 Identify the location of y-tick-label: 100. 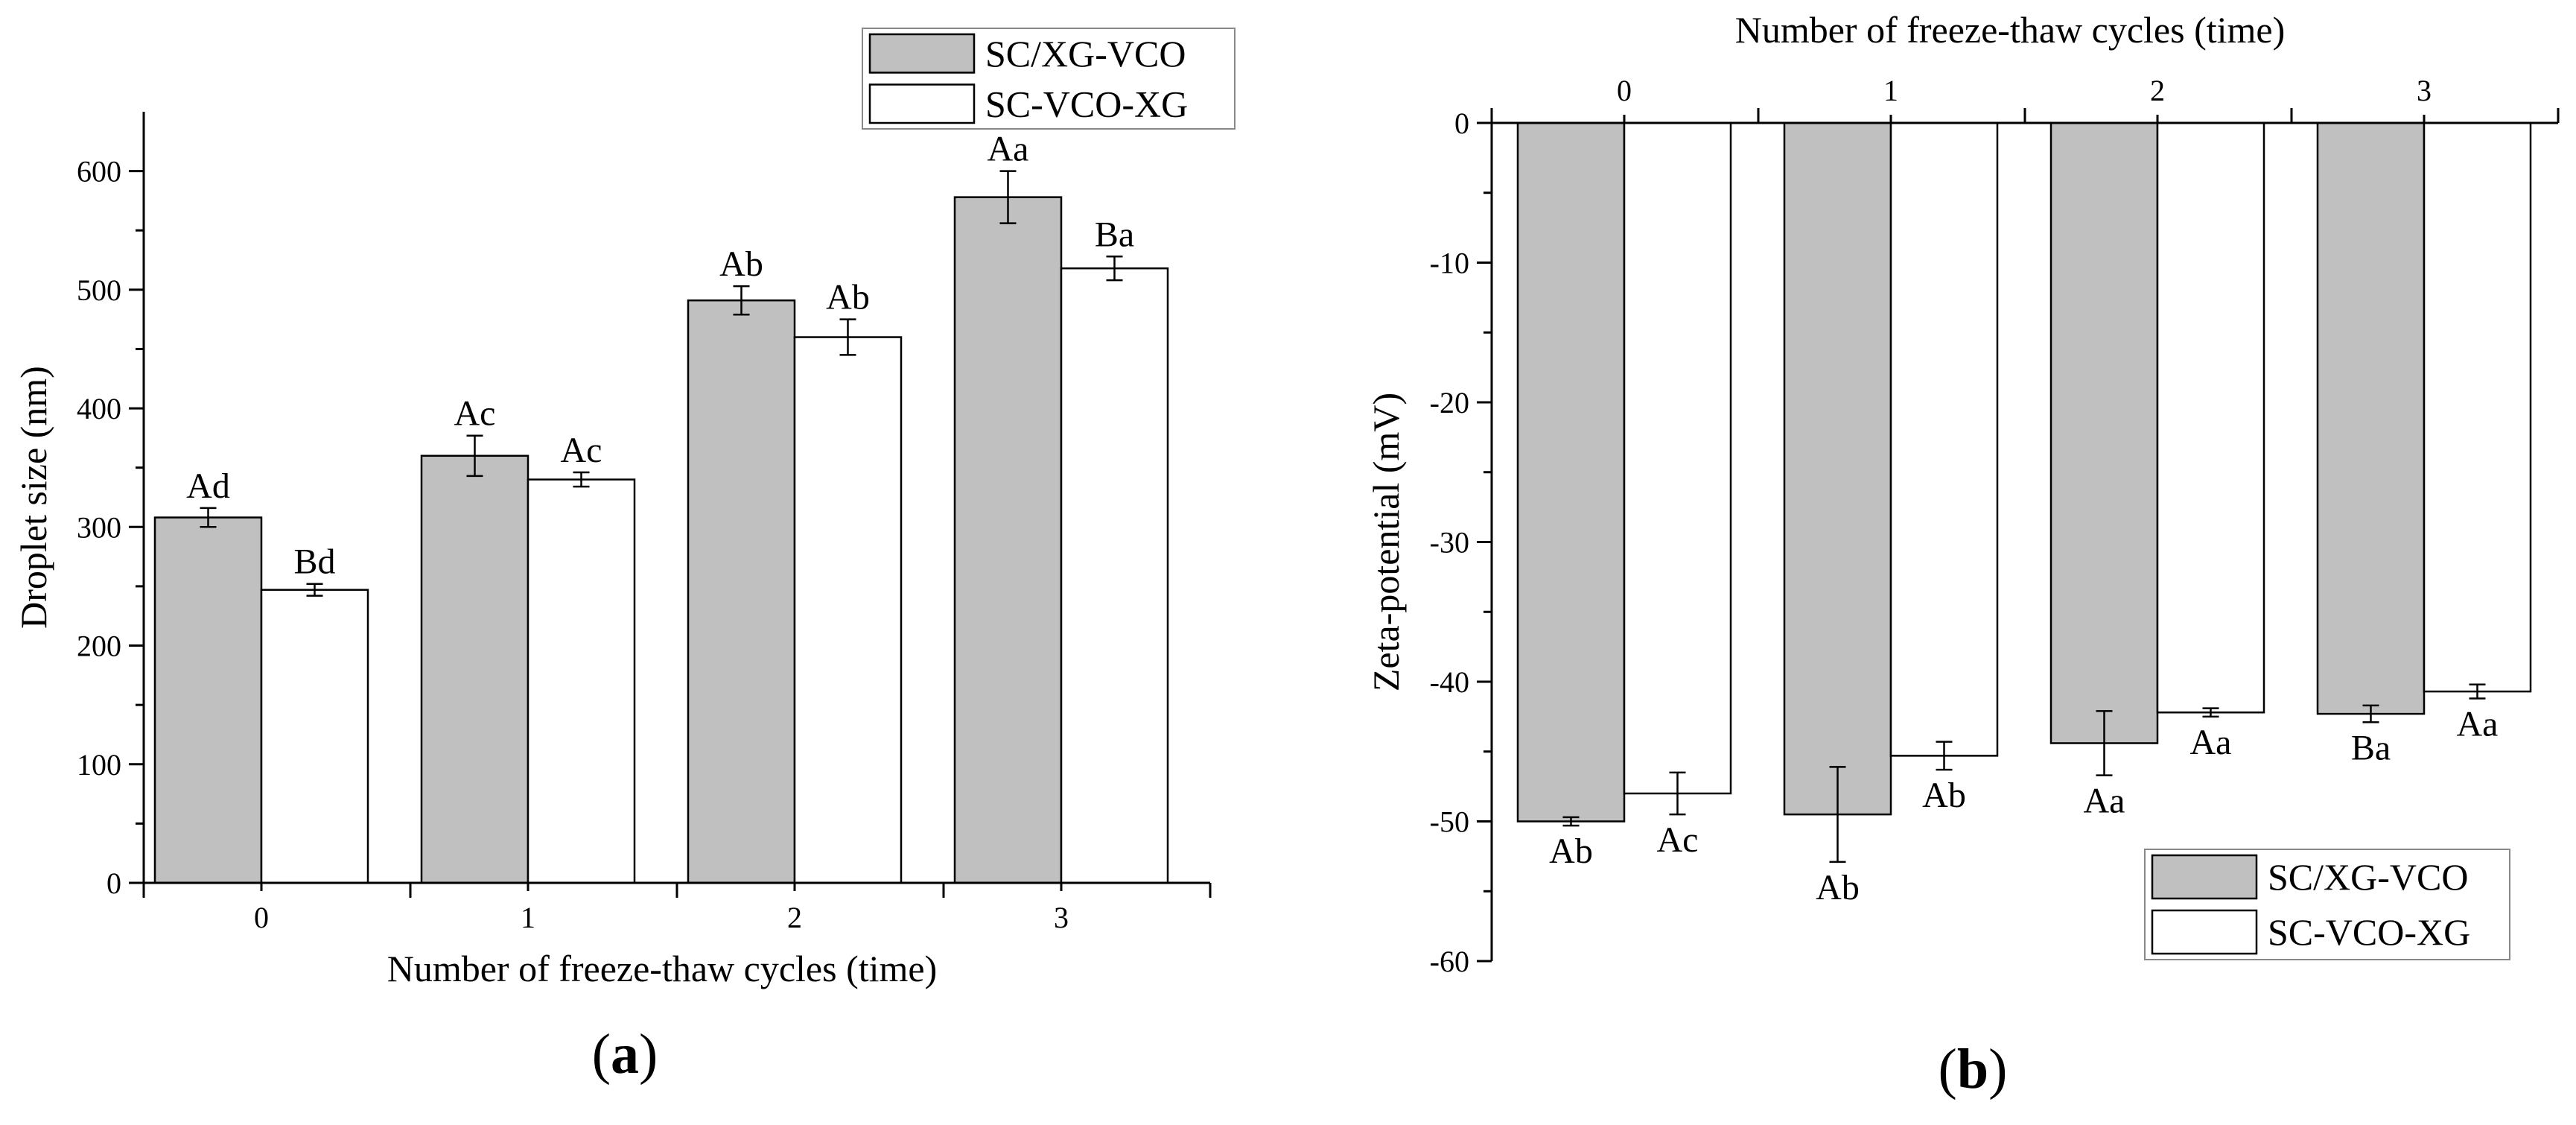
(99, 765).